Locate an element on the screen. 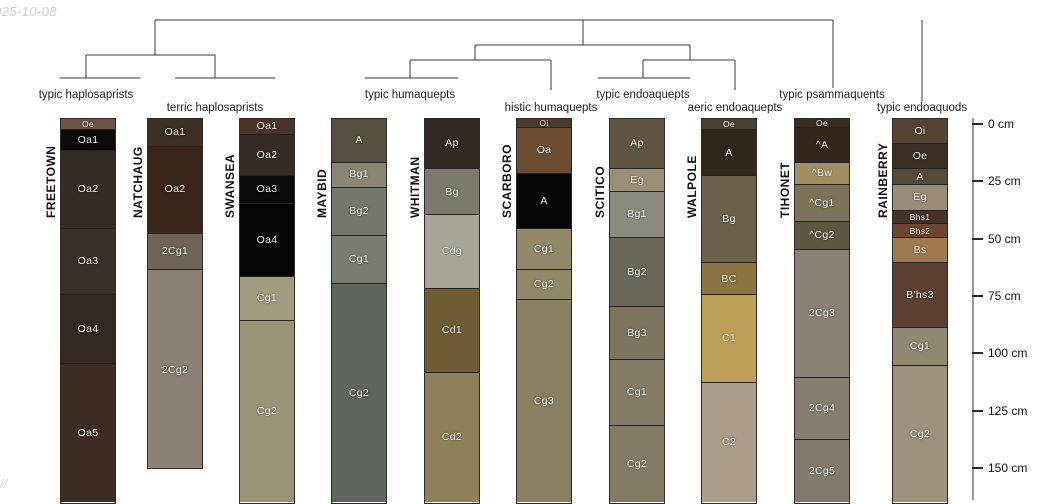  horizon-label: Bg2 is located at coordinates (637, 271).